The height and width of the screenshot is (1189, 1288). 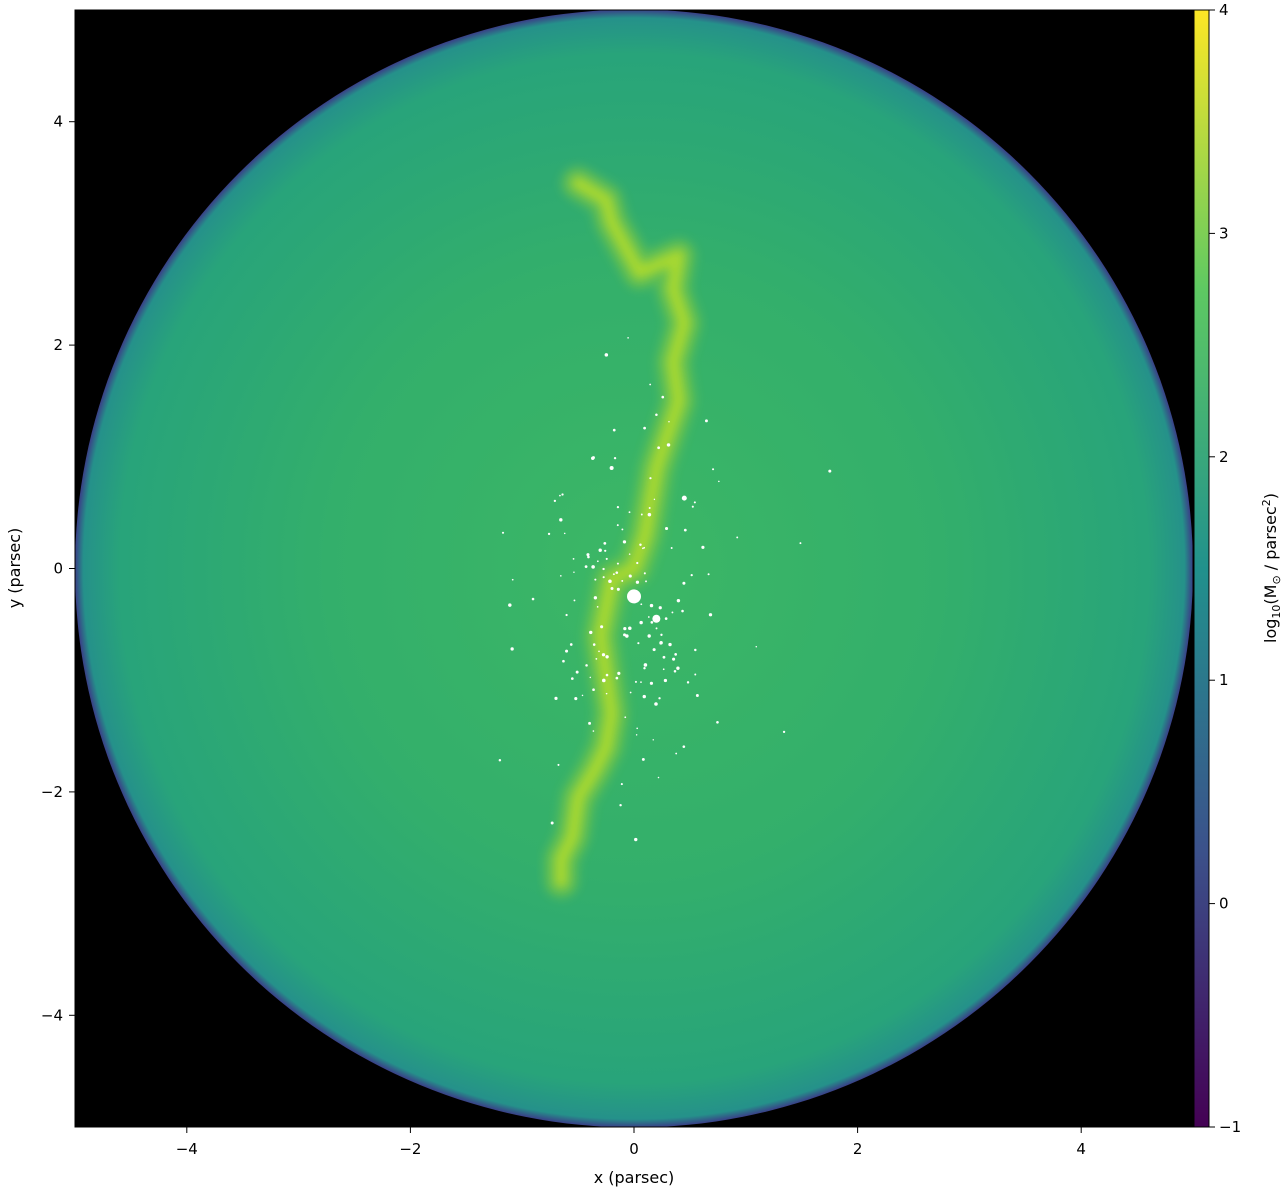 What do you see at coordinates (58, 345) in the screenshot?
I see `y-tick-label: 2` at bounding box center [58, 345].